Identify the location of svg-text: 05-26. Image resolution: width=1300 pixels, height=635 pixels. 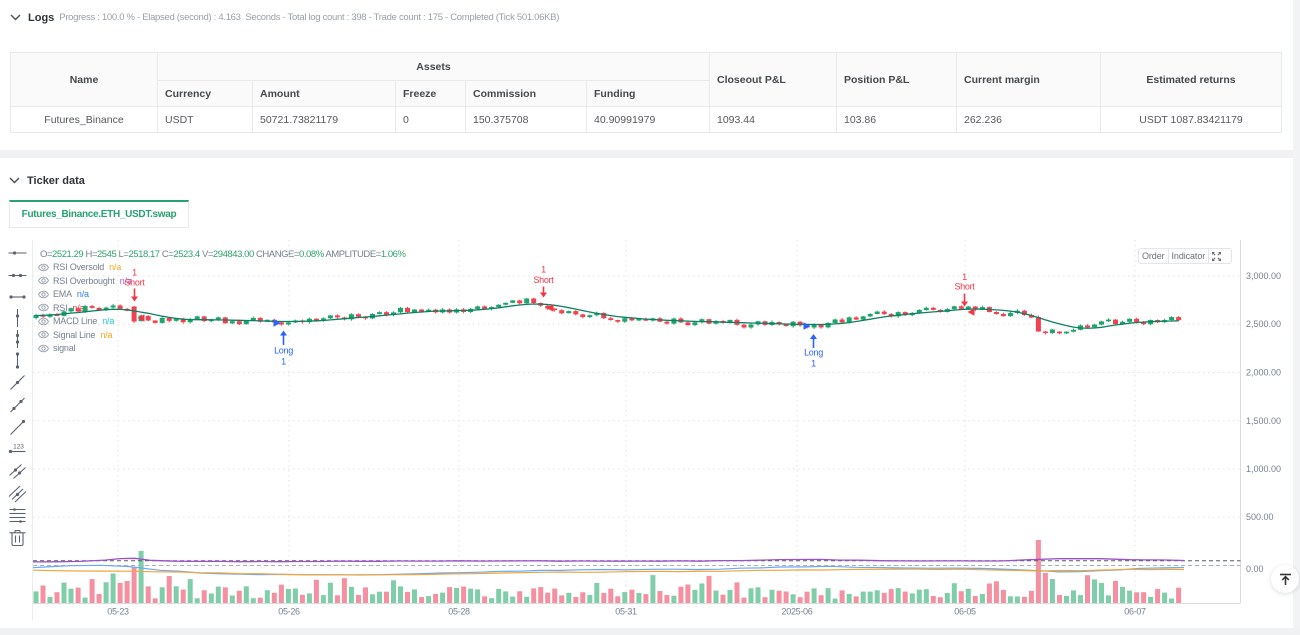
(289, 612).